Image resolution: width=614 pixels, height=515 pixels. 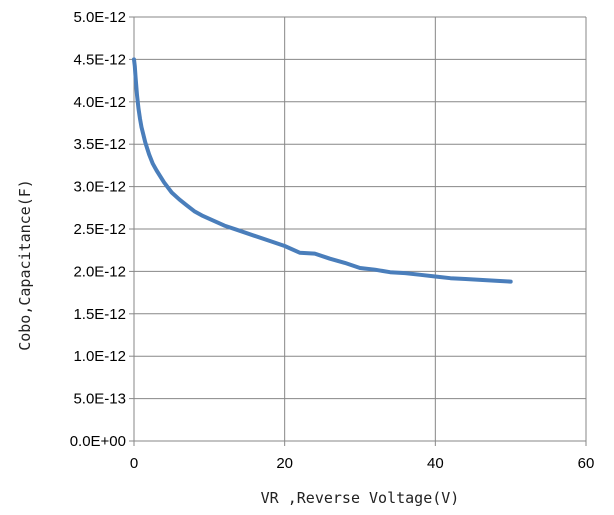 I want to click on x-axis-title: VR ,Reverse Voltage(V), so click(x=360, y=498).